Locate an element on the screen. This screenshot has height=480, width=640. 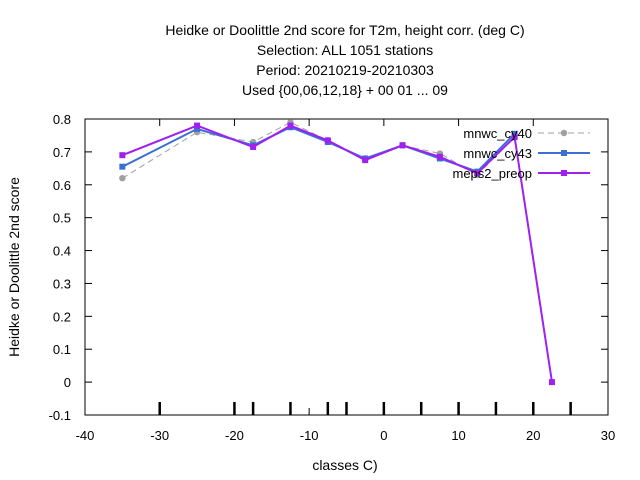
x-tick-label: -30 is located at coordinates (159, 435).